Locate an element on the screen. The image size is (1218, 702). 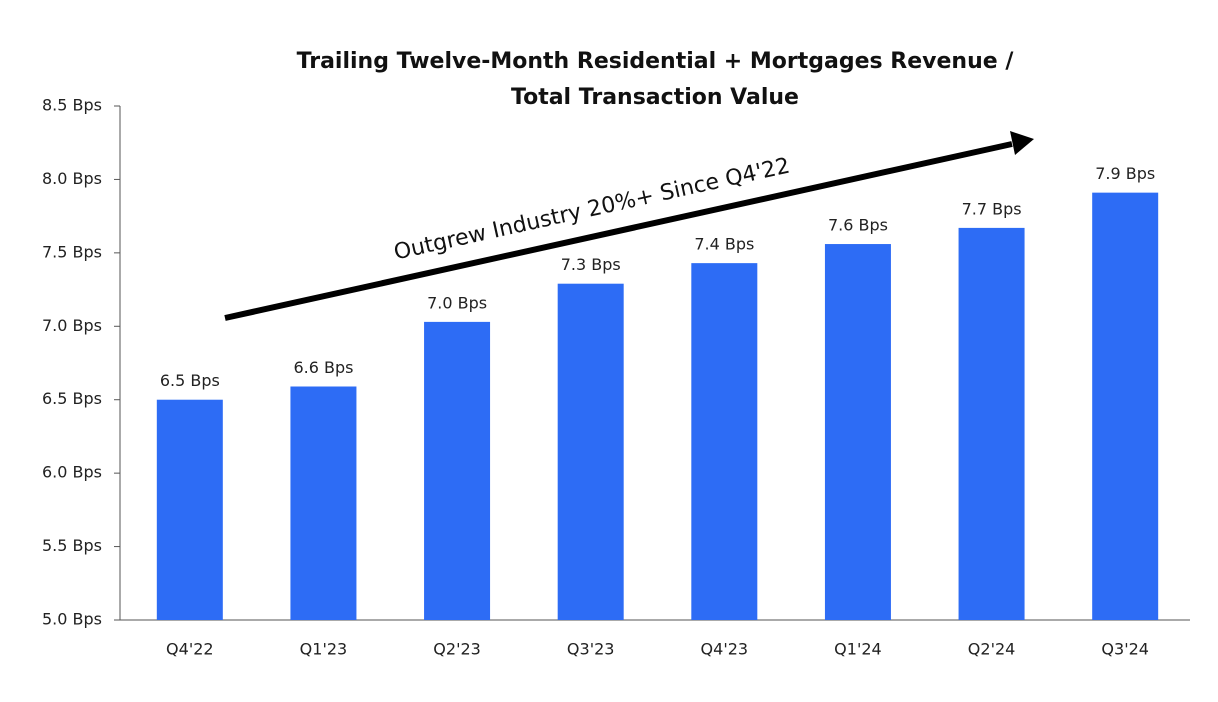
x-tick-label: Q2'23 is located at coordinates (457, 649).